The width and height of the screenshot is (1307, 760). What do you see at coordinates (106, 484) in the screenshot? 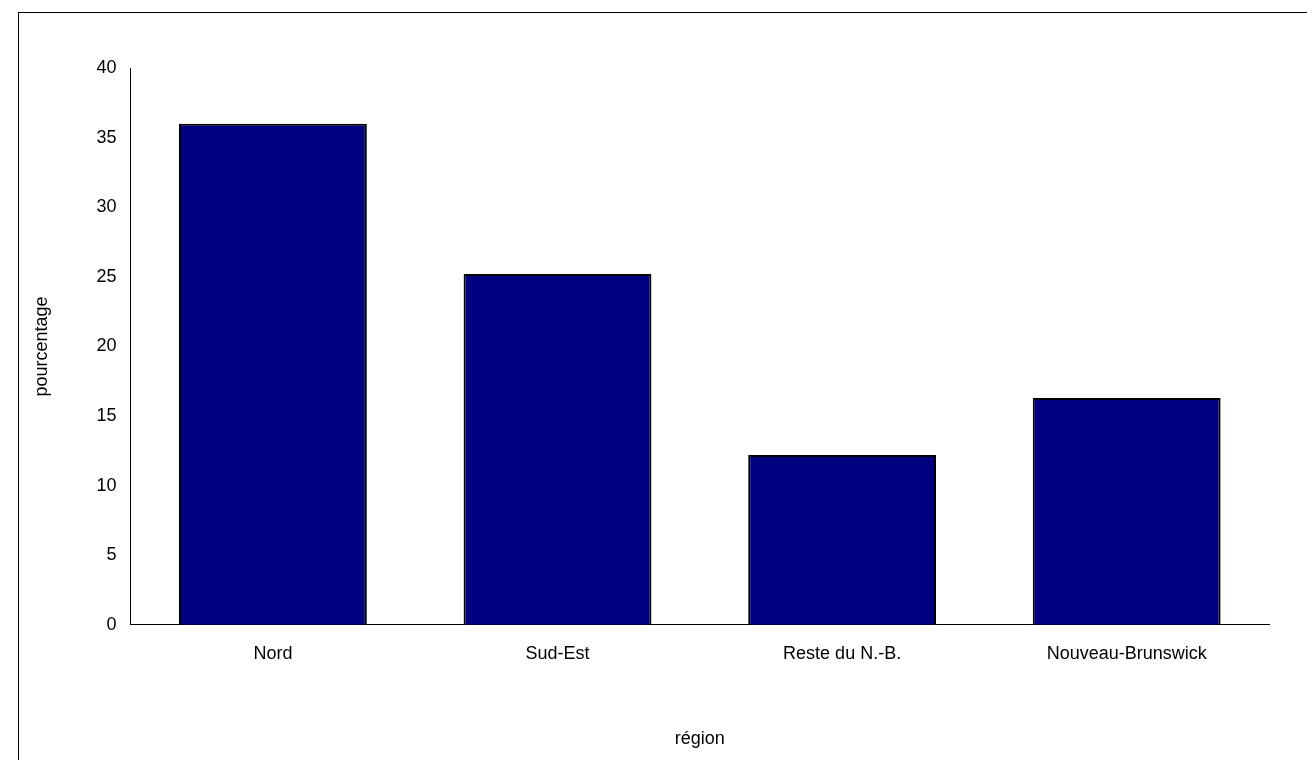
I see `y-tick-label: 10` at bounding box center [106, 484].